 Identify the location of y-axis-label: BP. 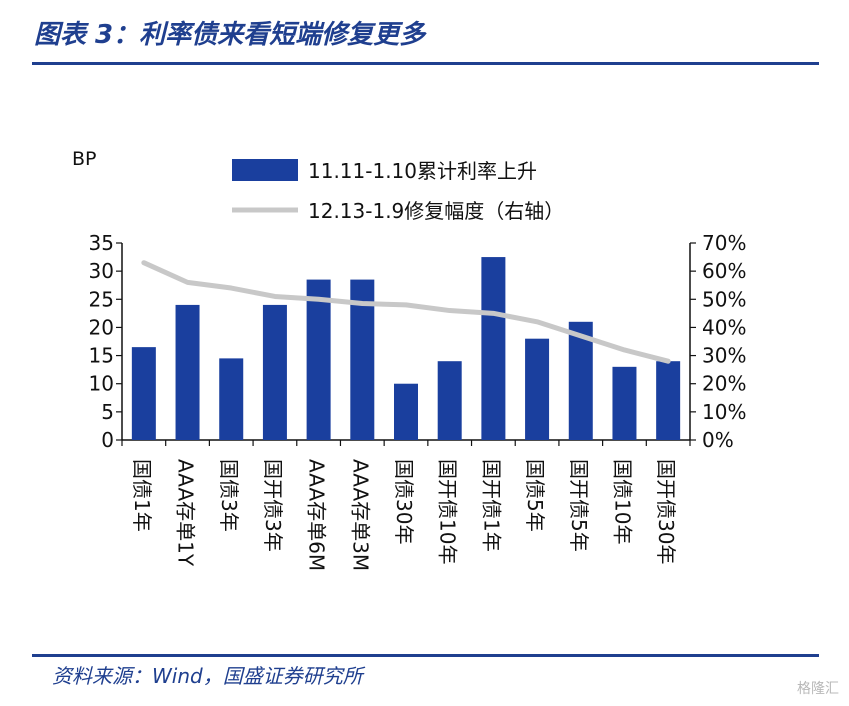
(84, 159).